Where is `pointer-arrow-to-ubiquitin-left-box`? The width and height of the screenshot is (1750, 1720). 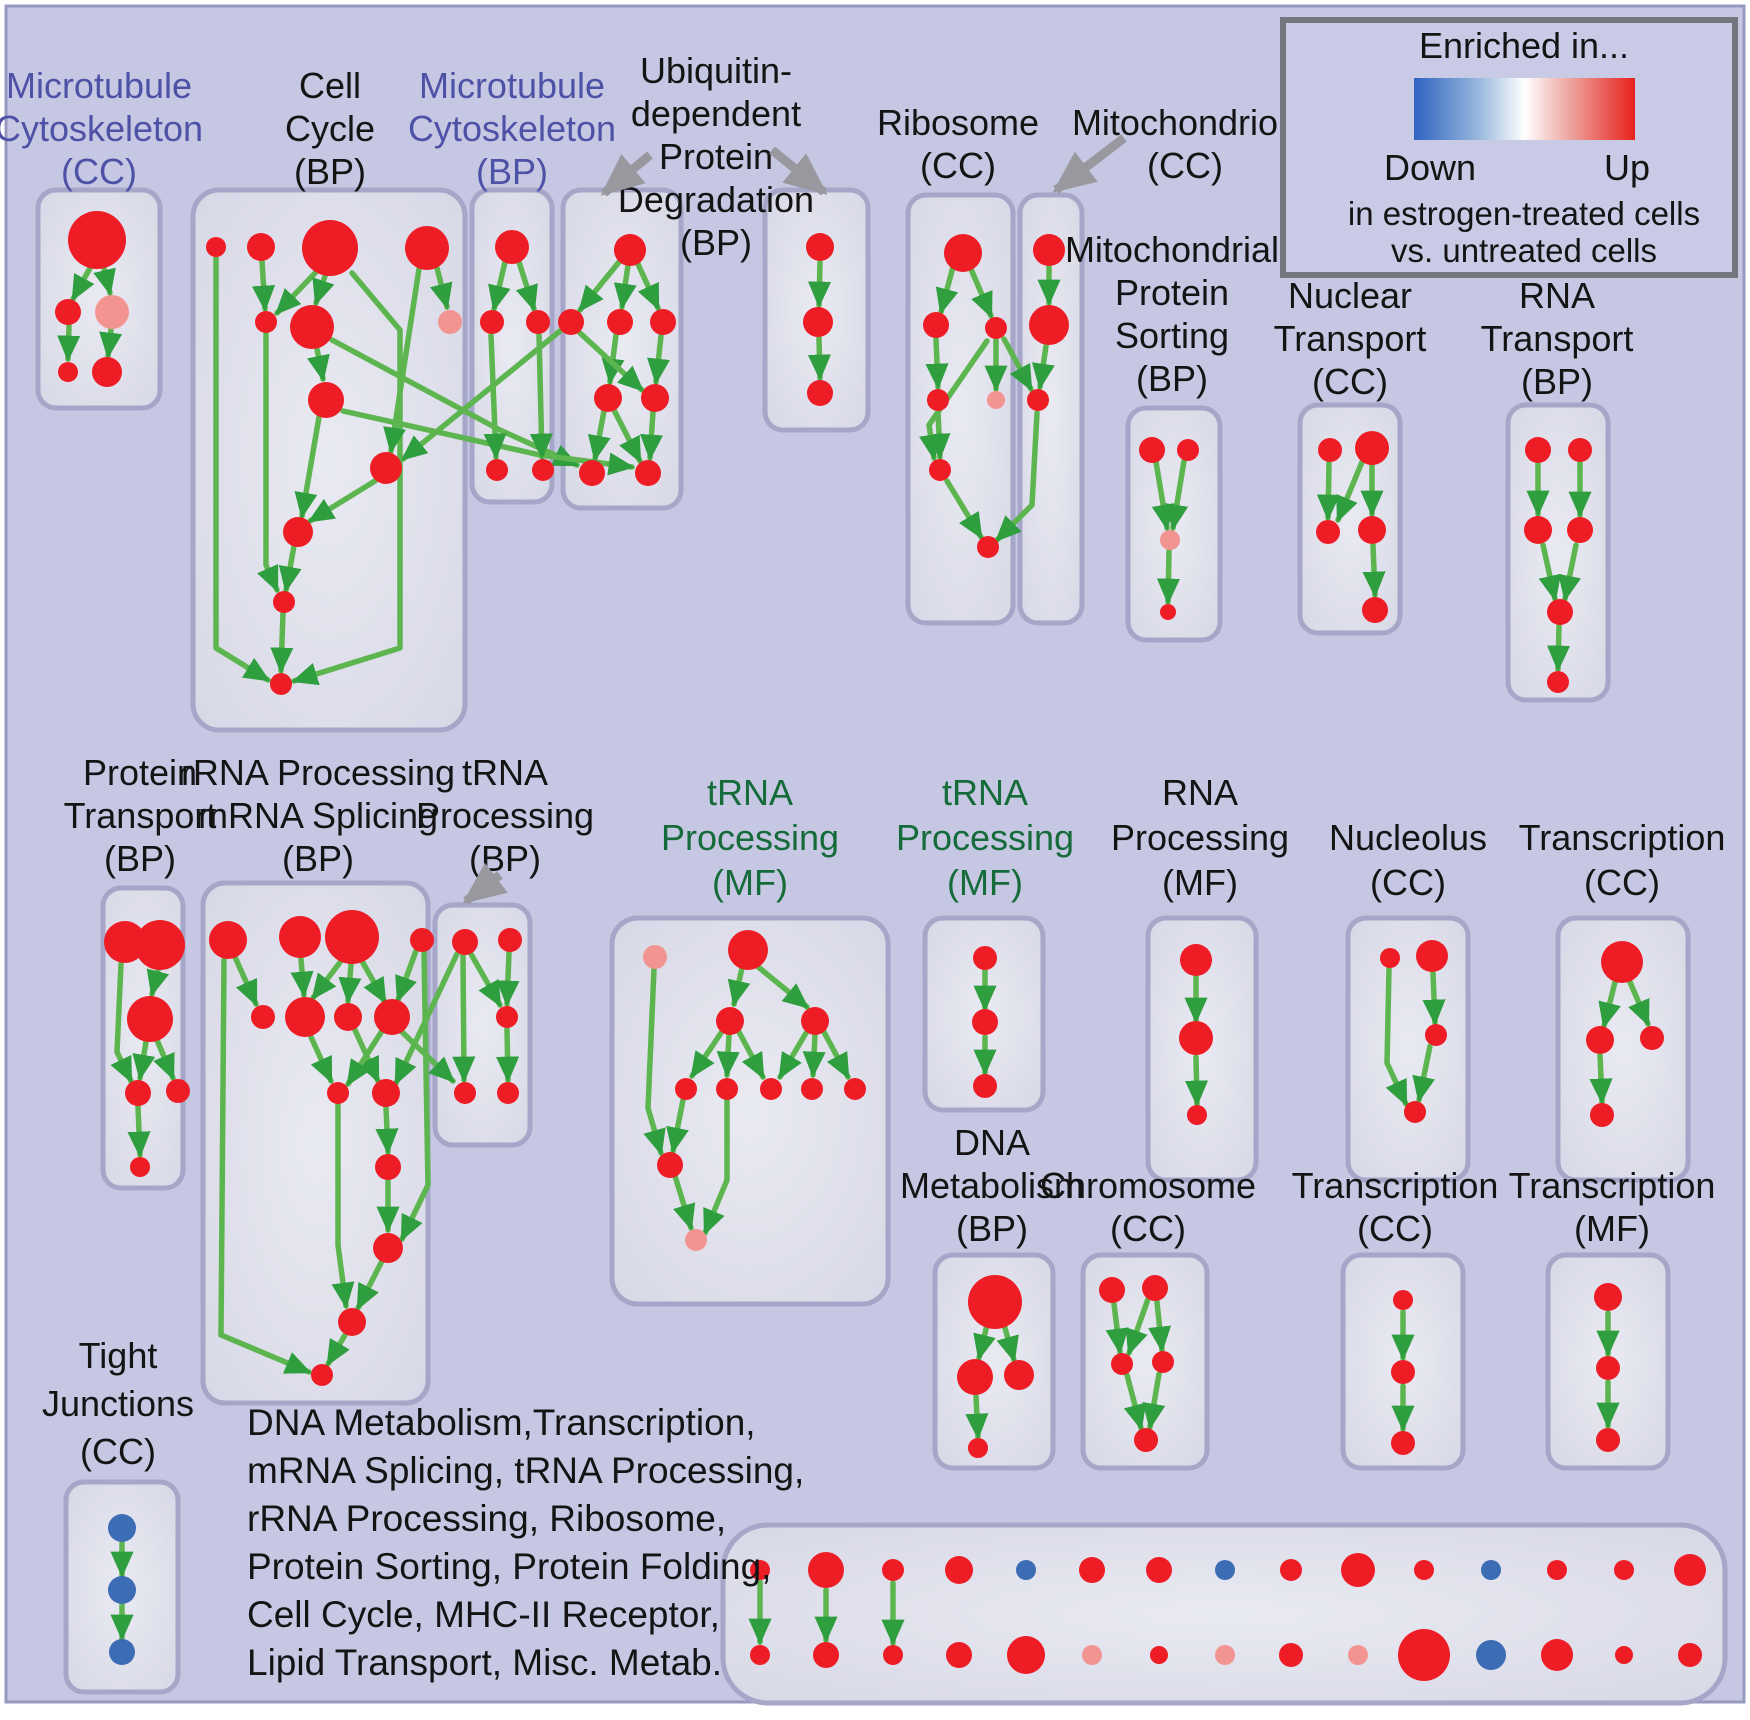
pointer-arrow-to-ubiquitin-left-box is located at coordinates (626, 174).